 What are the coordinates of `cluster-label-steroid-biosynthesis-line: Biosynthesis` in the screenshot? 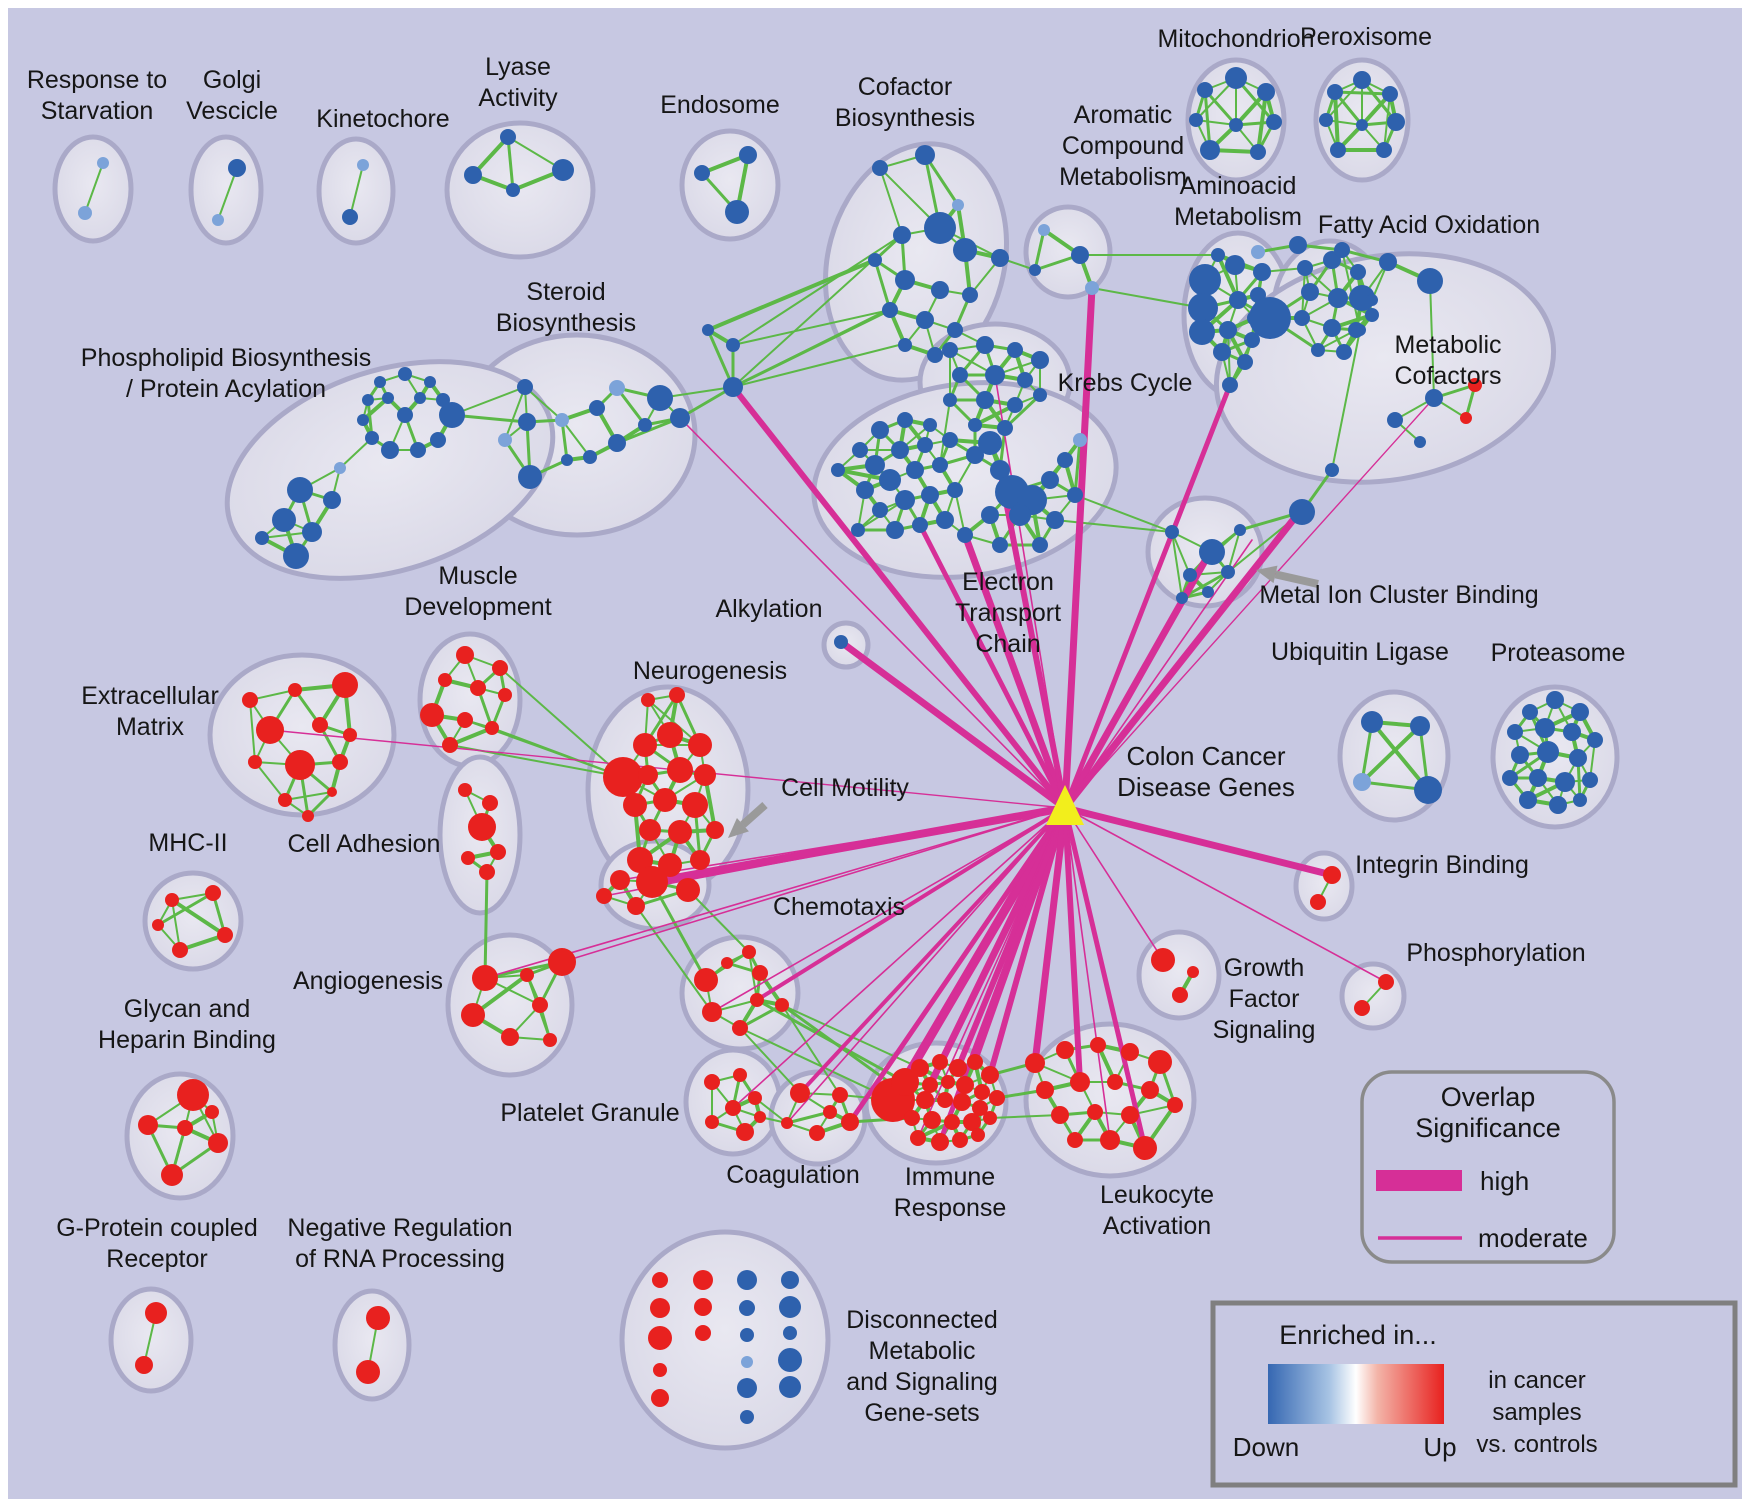 It's located at (566, 323).